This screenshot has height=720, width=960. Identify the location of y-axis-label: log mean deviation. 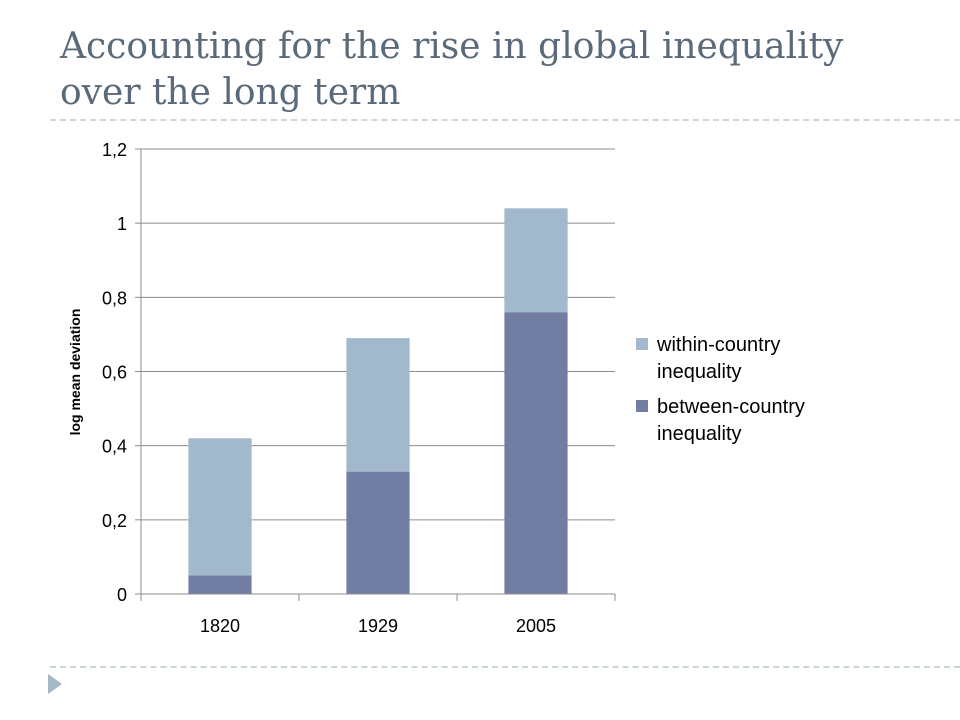
(75, 372).